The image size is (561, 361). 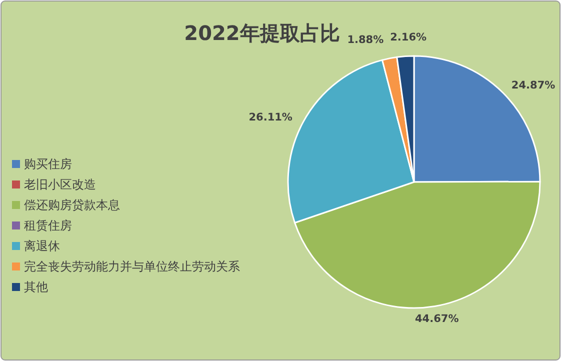 I want to click on data-label: 24.87%, so click(x=533, y=85).